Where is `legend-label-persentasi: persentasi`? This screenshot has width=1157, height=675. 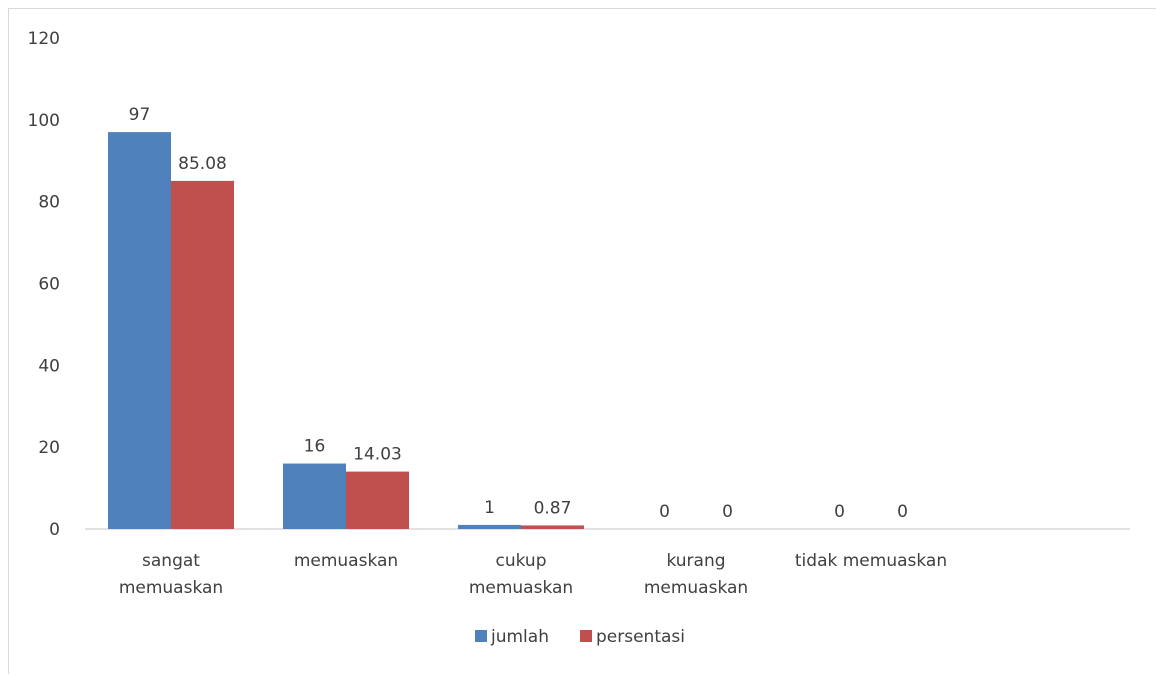 legend-label-persentasi: persentasi is located at coordinates (640, 637).